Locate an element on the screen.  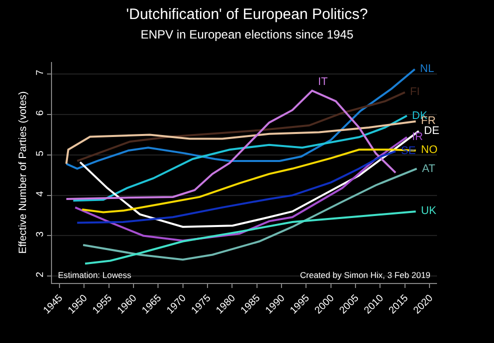
y-axis-title: Effective Number of Parties (votes) is located at coordinates (22, 172).